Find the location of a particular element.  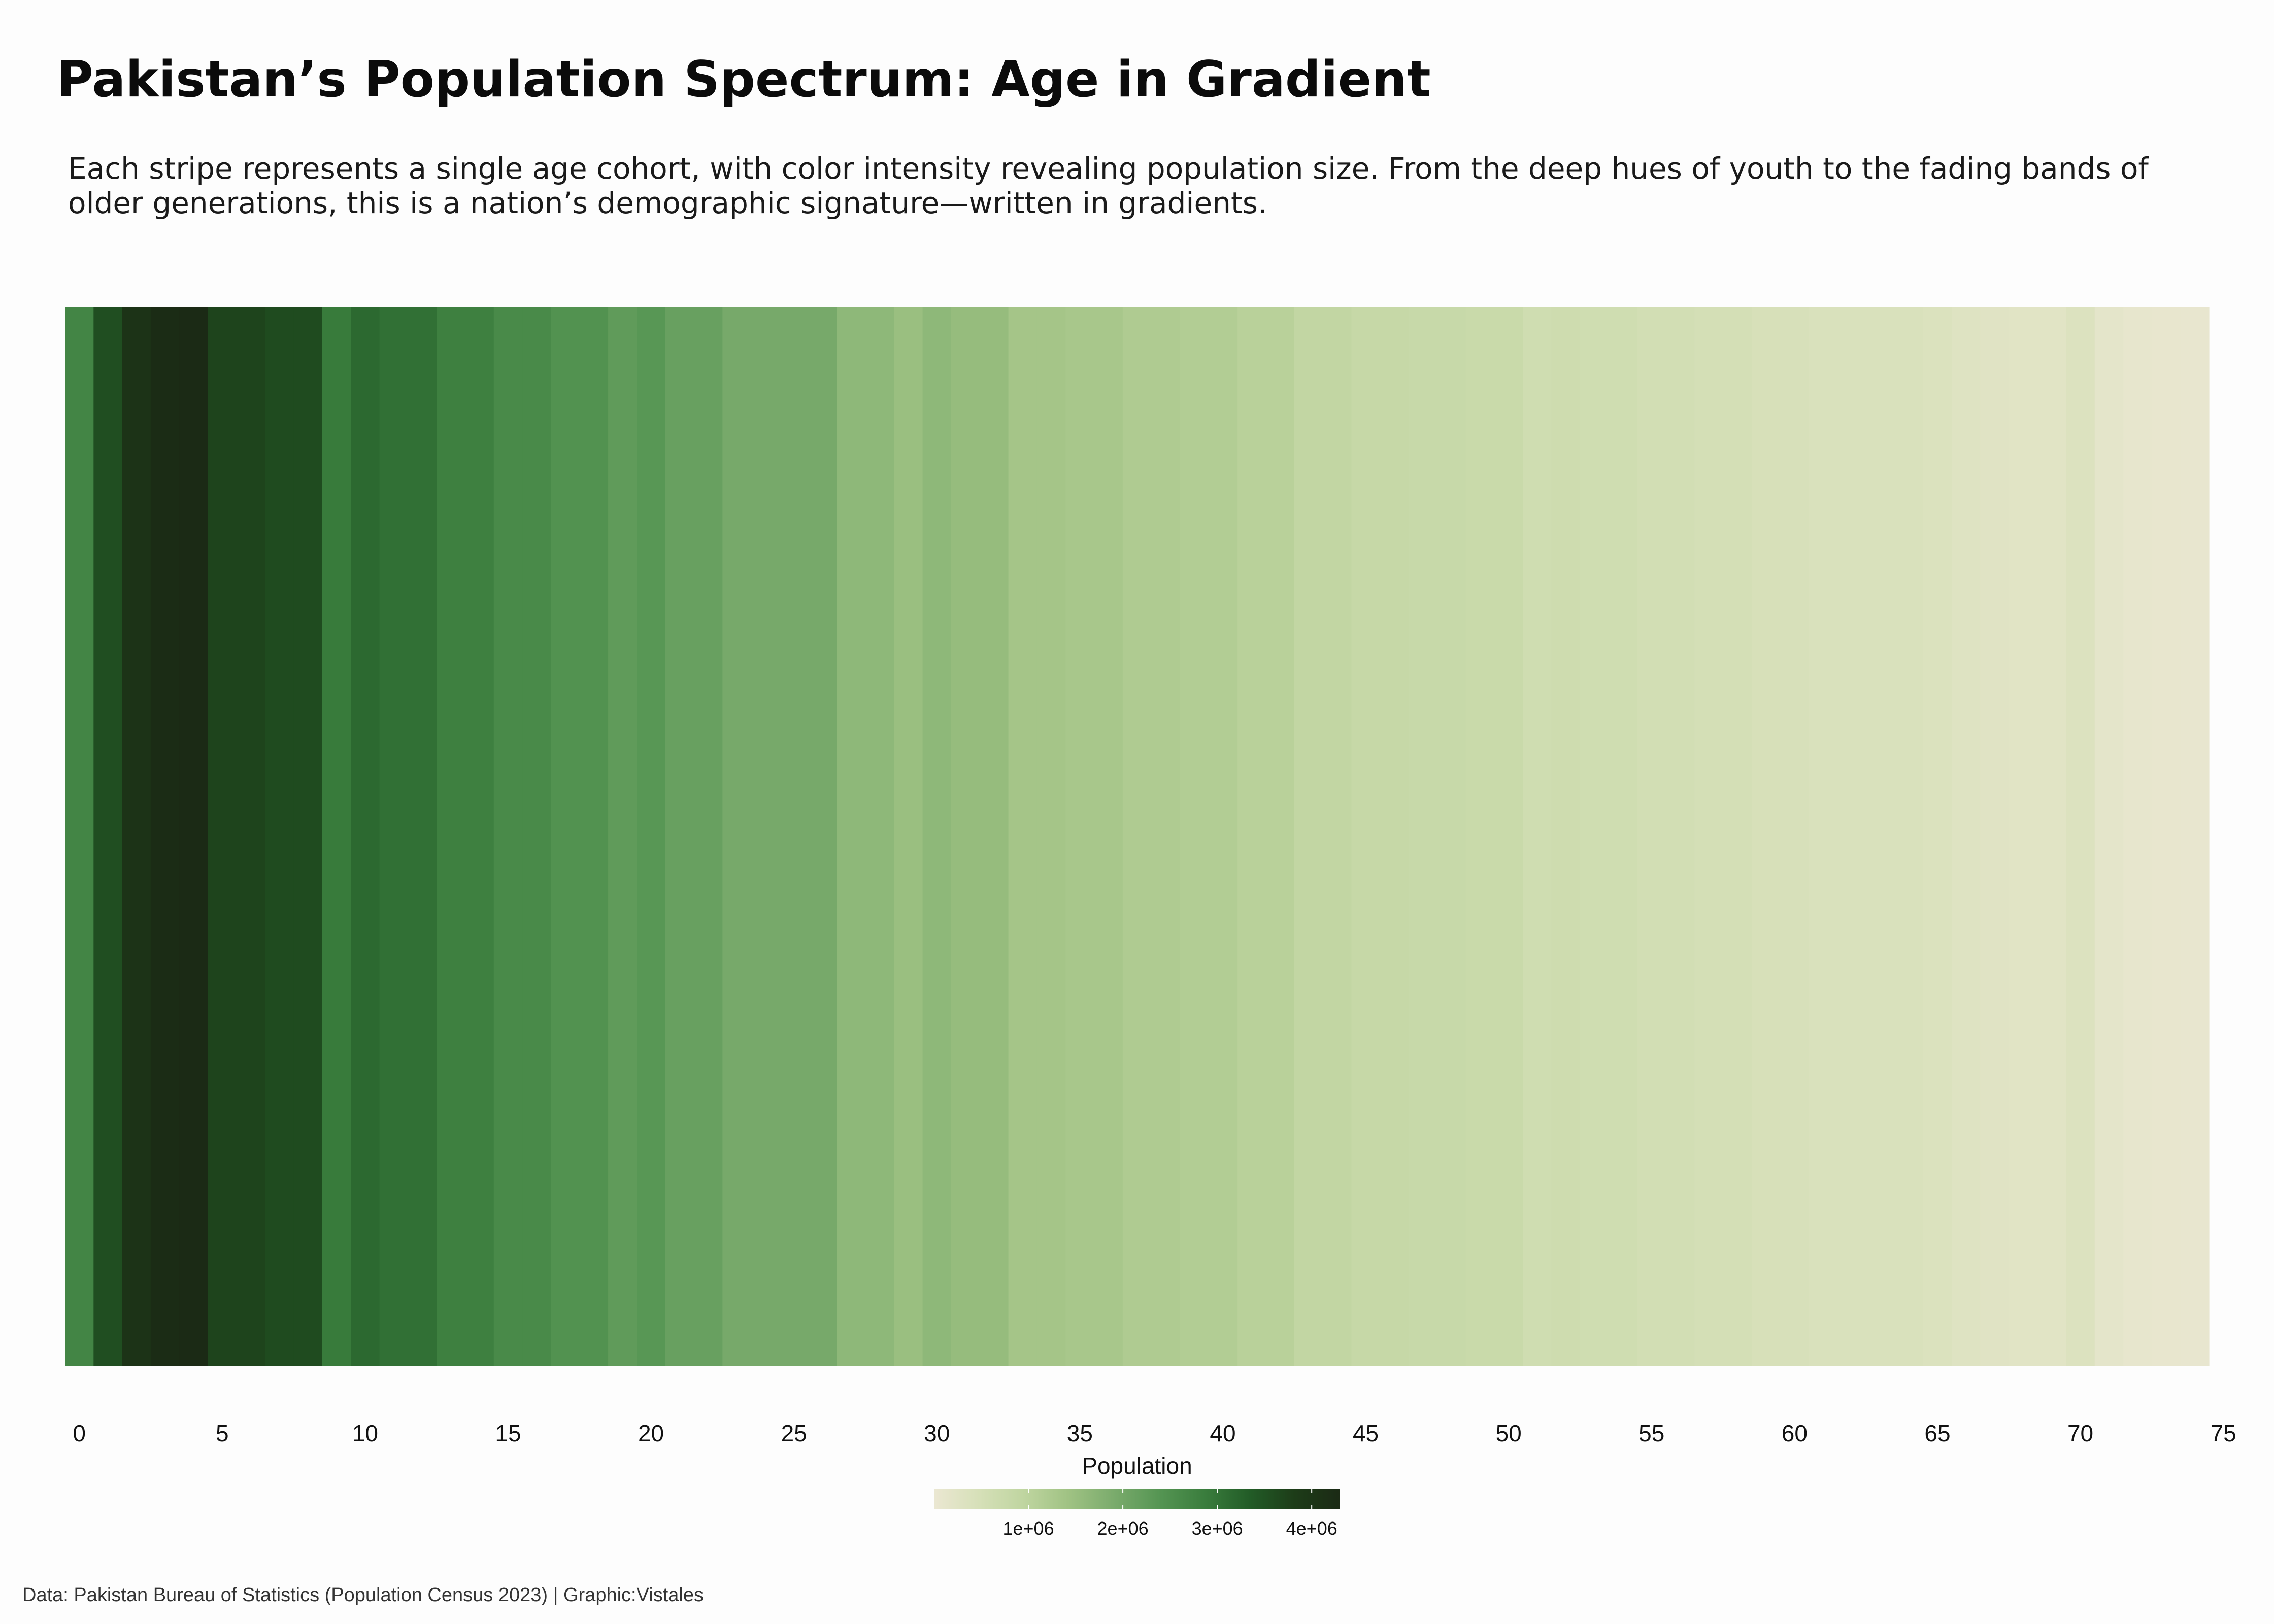

x-tick-label: 35 is located at coordinates (1080, 1433).